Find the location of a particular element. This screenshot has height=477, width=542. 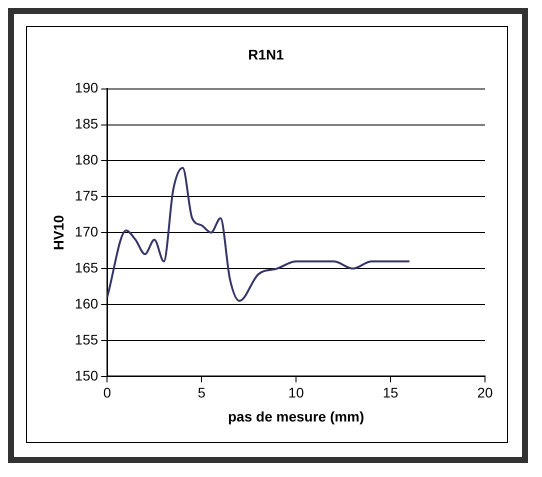

y-tick-label: 175 is located at coordinates (86, 196).